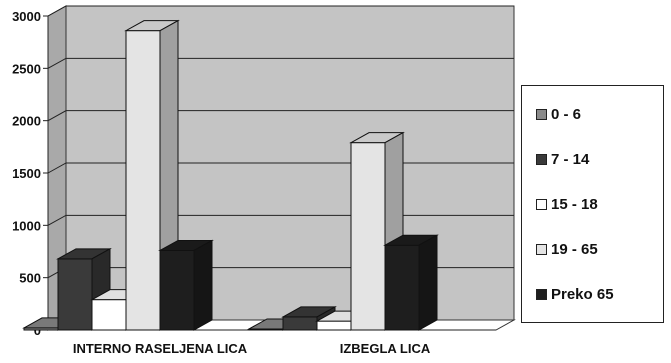 The height and width of the screenshot is (363, 671). What do you see at coordinates (26, 225) in the screenshot?
I see `y-tick-label: 1000` at bounding box center [26, 225].